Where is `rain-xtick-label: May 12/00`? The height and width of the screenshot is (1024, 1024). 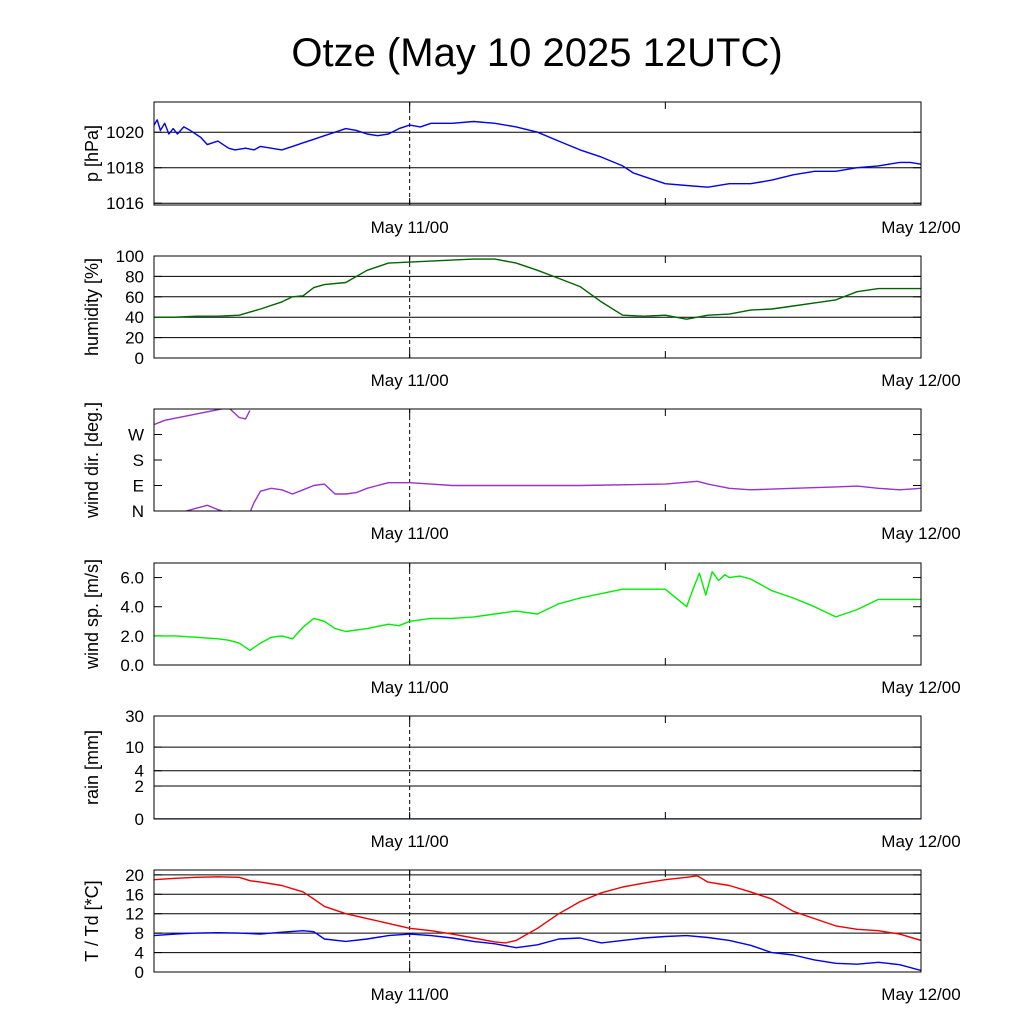 rain-xtick-label: May 12/00 is located at coordinates (920, 841).